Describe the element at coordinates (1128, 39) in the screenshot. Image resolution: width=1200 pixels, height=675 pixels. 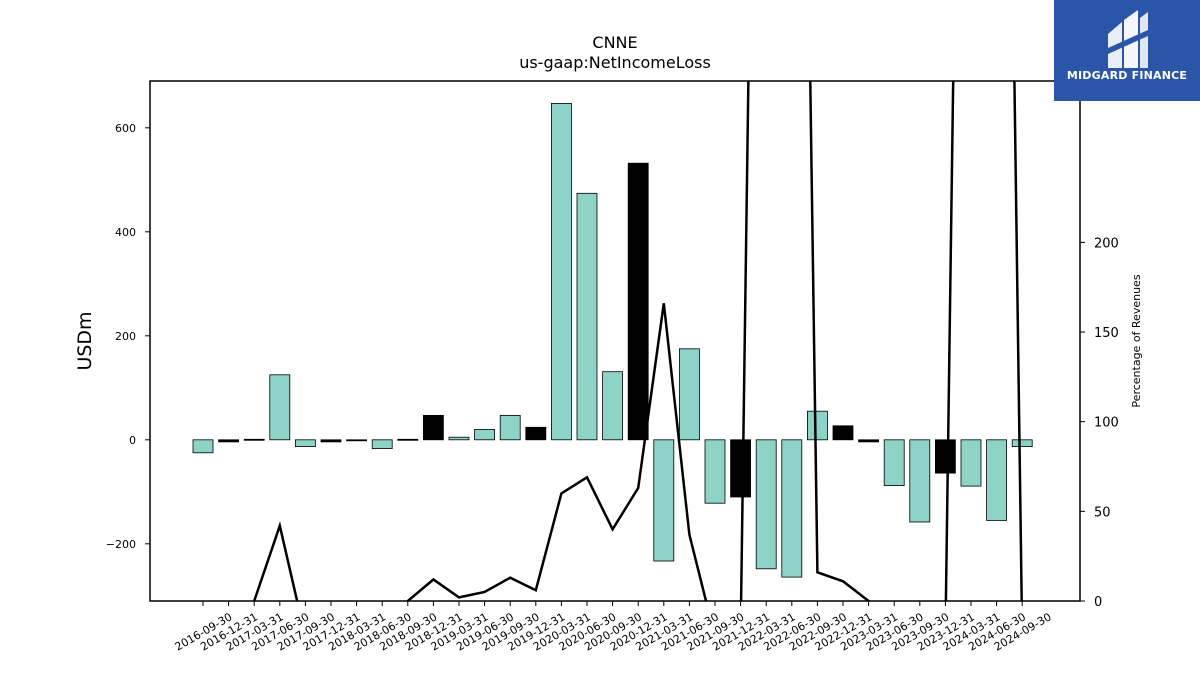
I see `midgard-m-logo-icon` at that location.